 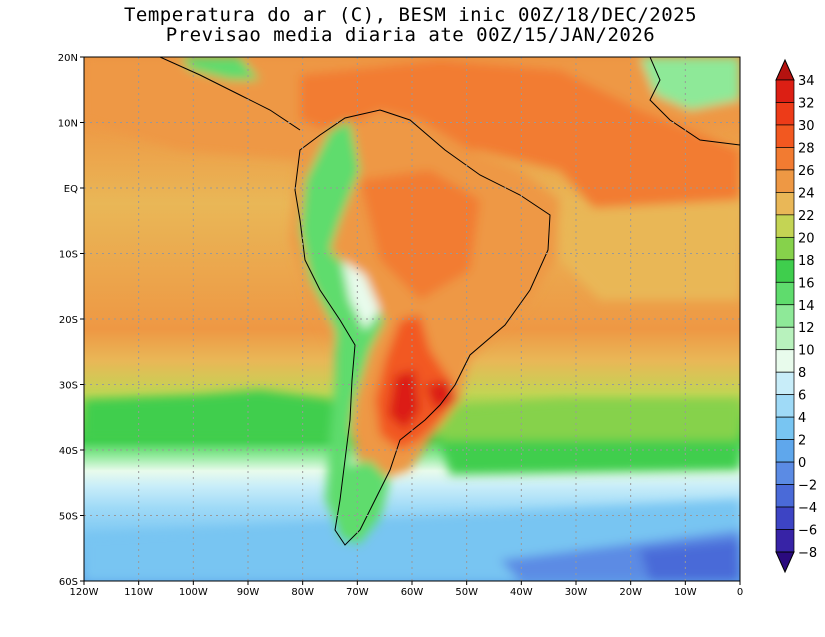 What do you see at coordinates (68, 451) in the screenshot?
I see `y-tick-label: 40S` at bounding box center [68, 451].